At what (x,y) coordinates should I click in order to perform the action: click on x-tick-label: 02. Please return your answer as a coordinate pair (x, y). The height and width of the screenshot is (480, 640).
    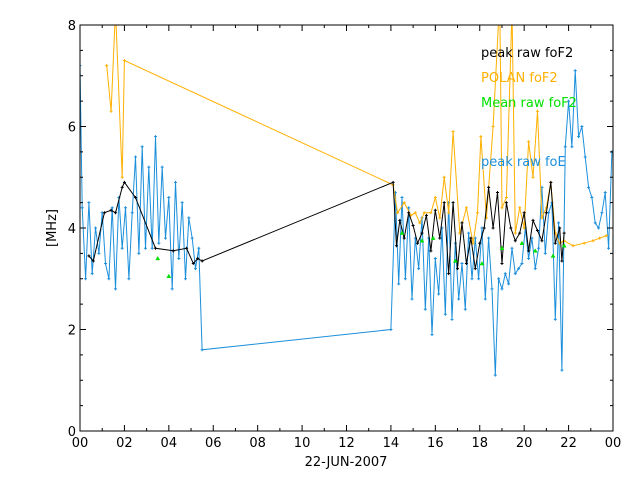
    Looking at the image, I should click on (124, 443).